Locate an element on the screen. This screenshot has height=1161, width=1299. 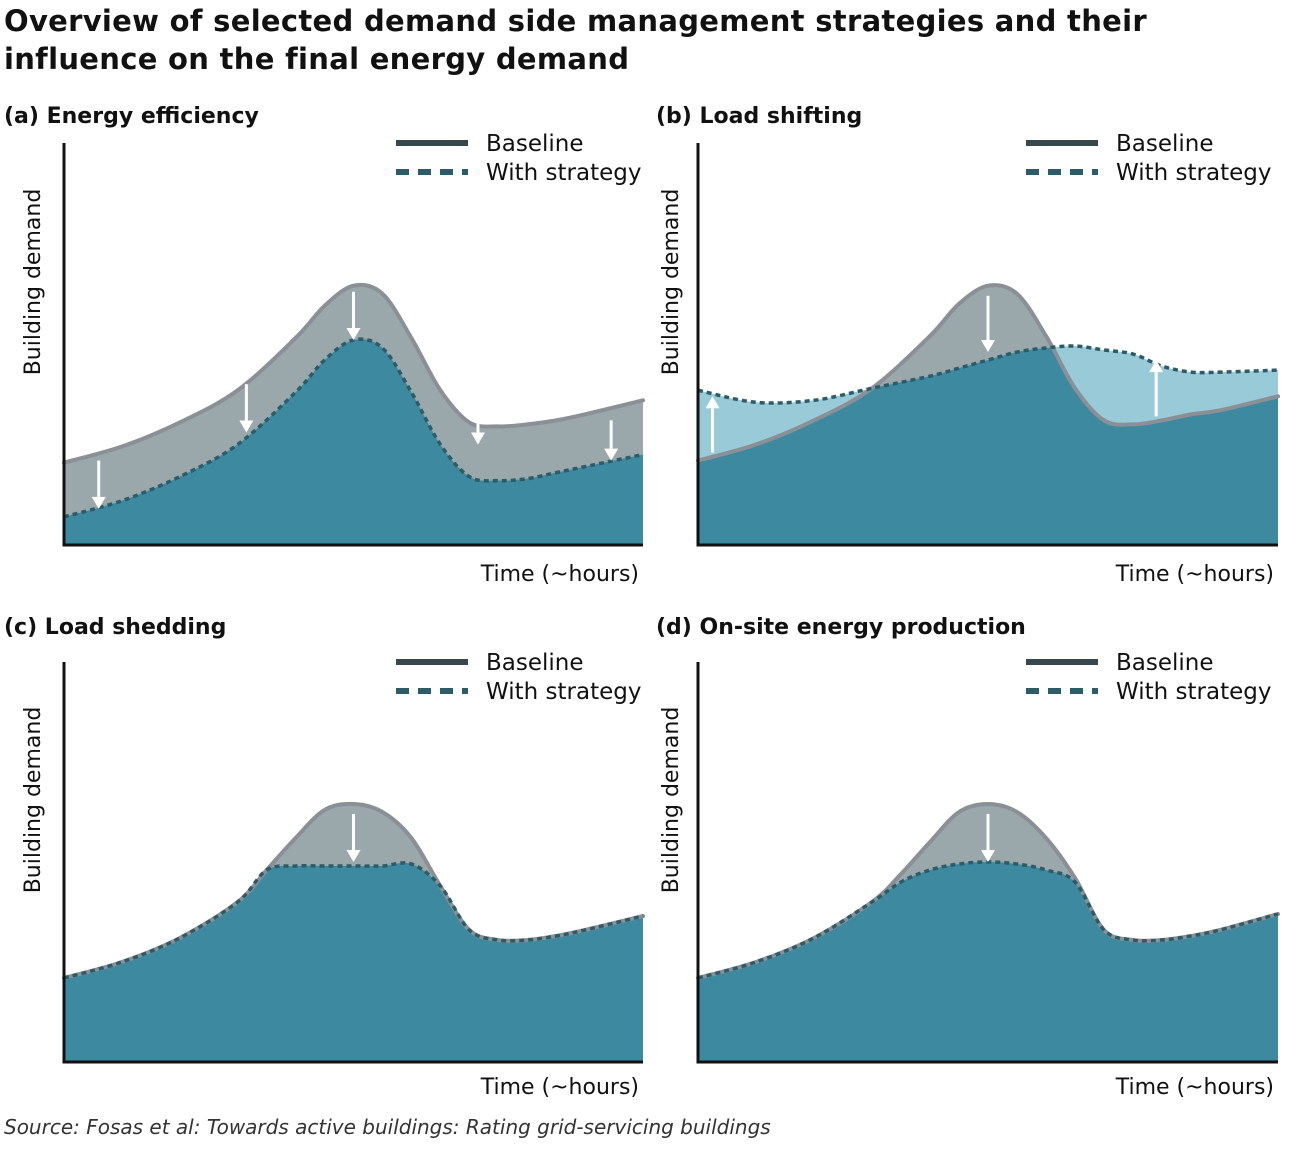
panel-title-c: (c) Load shedding is located at coordinates (115, 627).